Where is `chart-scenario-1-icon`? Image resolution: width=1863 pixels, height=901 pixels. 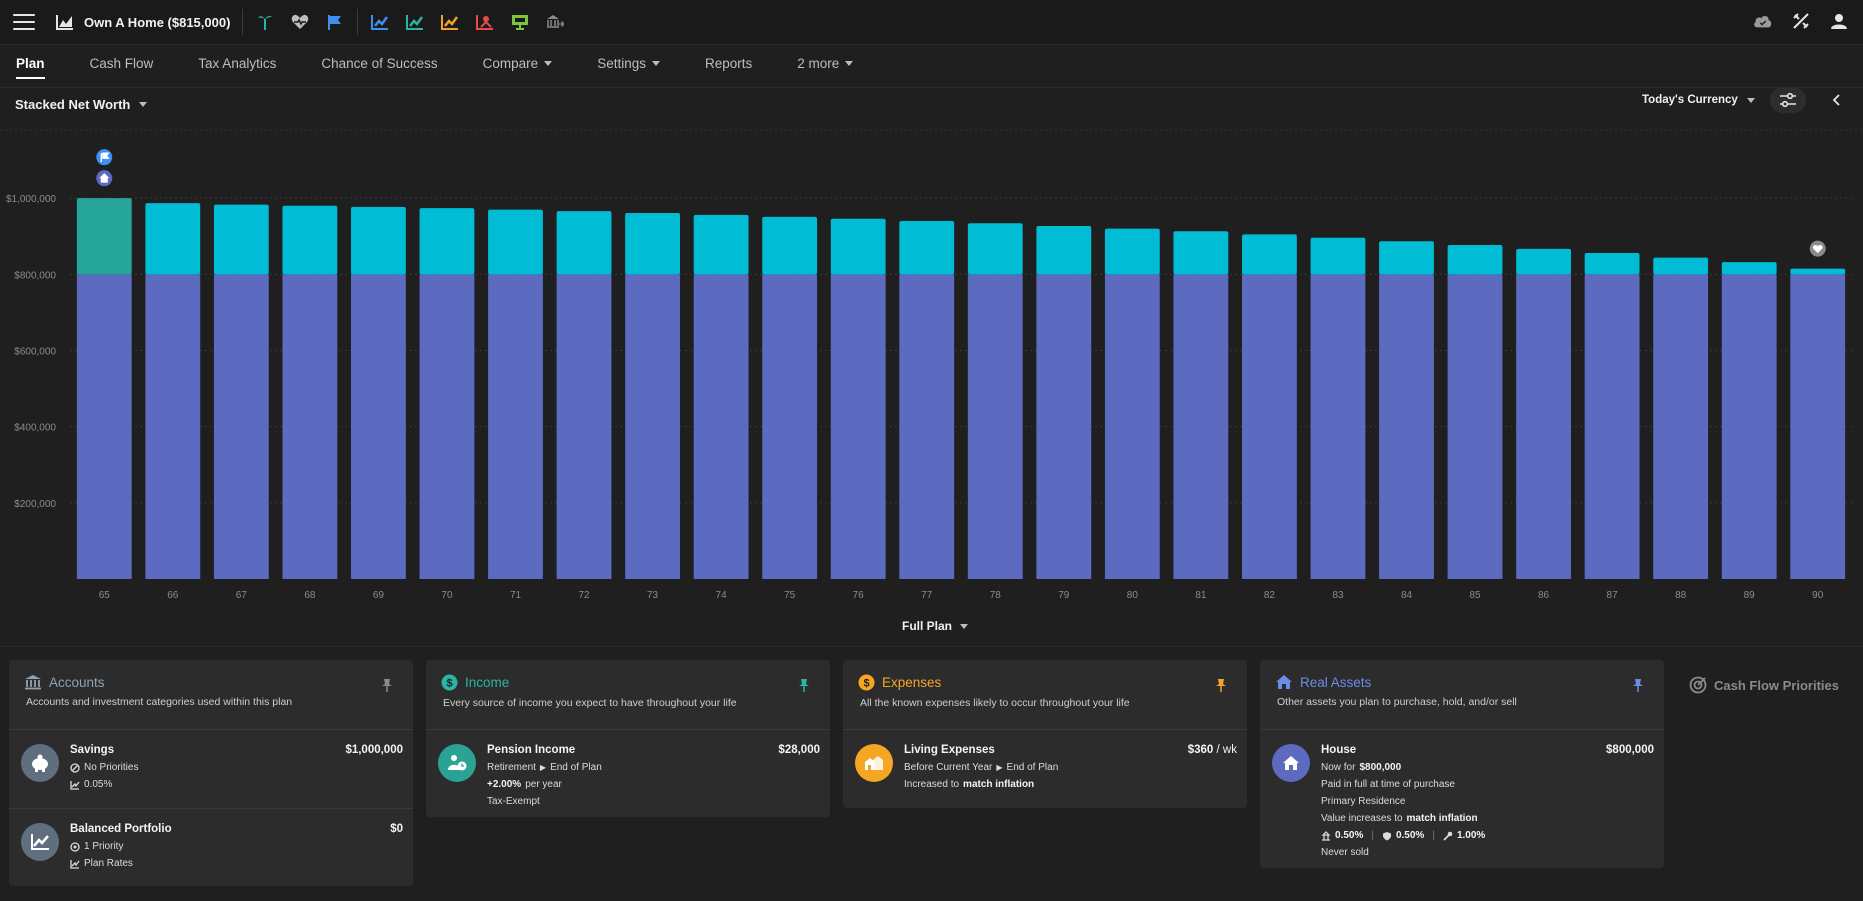 chart-scenario-1-icon is located at coordinates (380, 22).